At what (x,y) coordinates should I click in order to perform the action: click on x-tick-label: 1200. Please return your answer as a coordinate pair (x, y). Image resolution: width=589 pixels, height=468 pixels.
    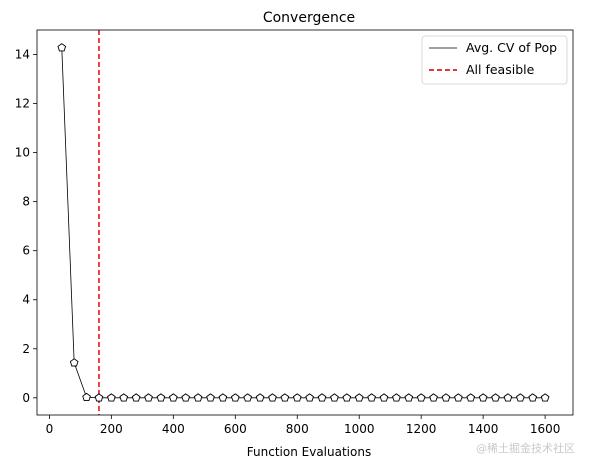
    Looking at the image, I should click on (421, 429).